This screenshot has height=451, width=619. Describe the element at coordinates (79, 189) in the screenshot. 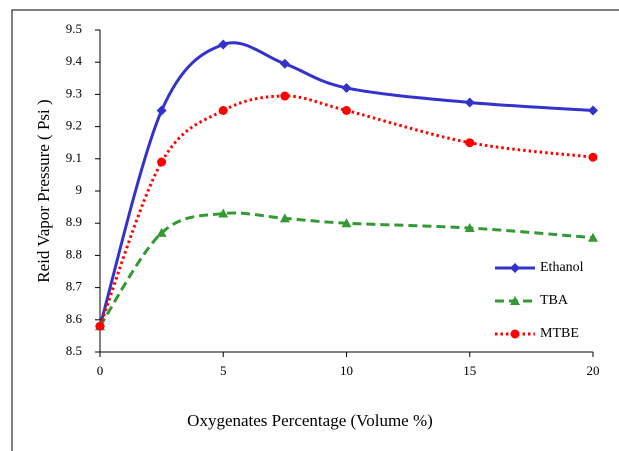

I see `y-tick-label: 9` at that location.